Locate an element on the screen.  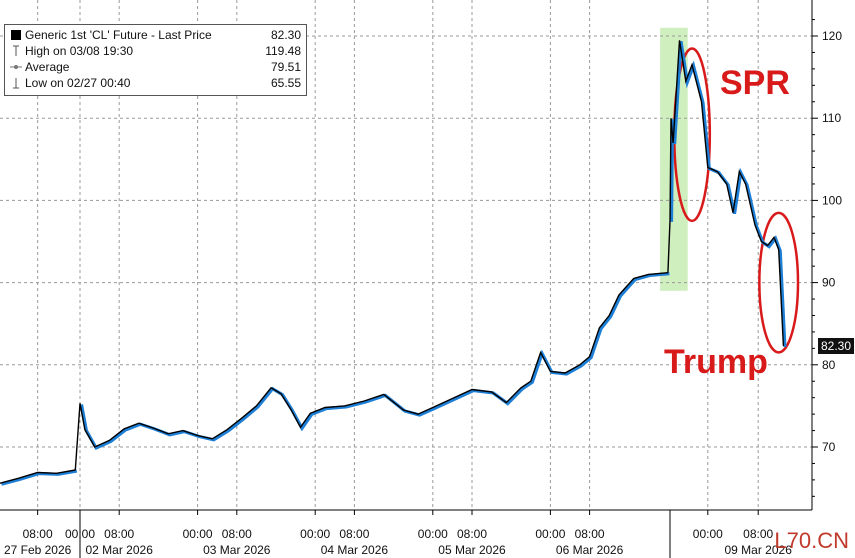
y-tick-label: 120 is located at coordinates (832, 36).